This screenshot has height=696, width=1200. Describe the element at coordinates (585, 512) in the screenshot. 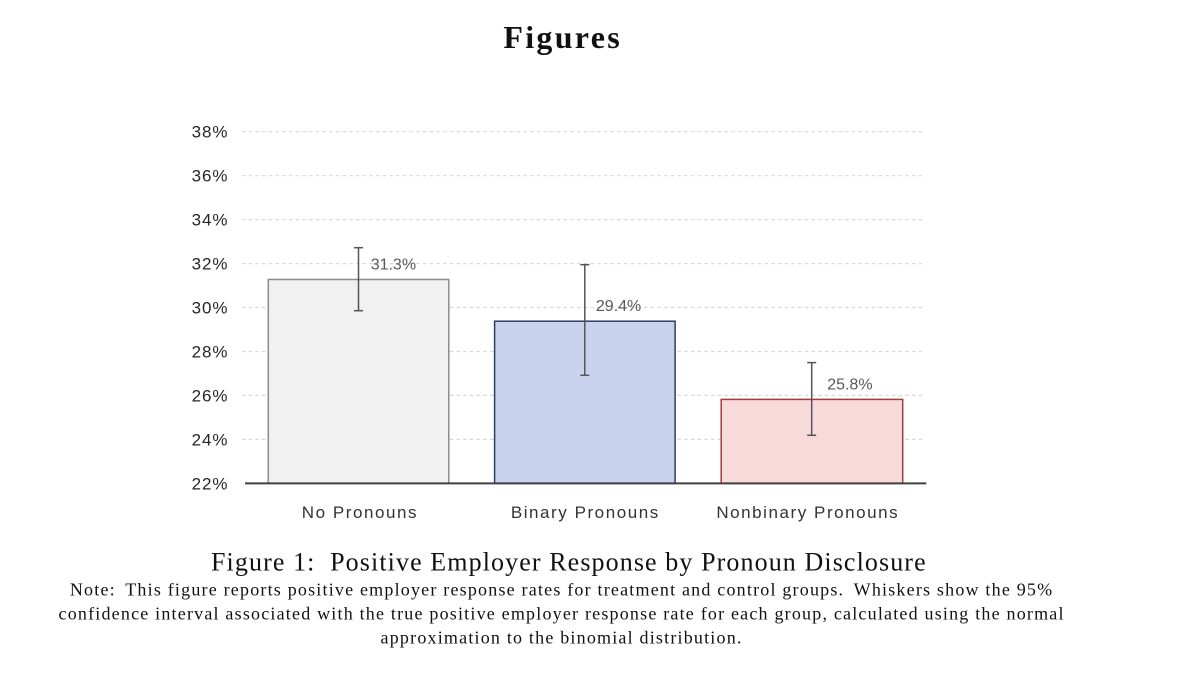

I see `svg-text: Binary Pronouns` at that location.